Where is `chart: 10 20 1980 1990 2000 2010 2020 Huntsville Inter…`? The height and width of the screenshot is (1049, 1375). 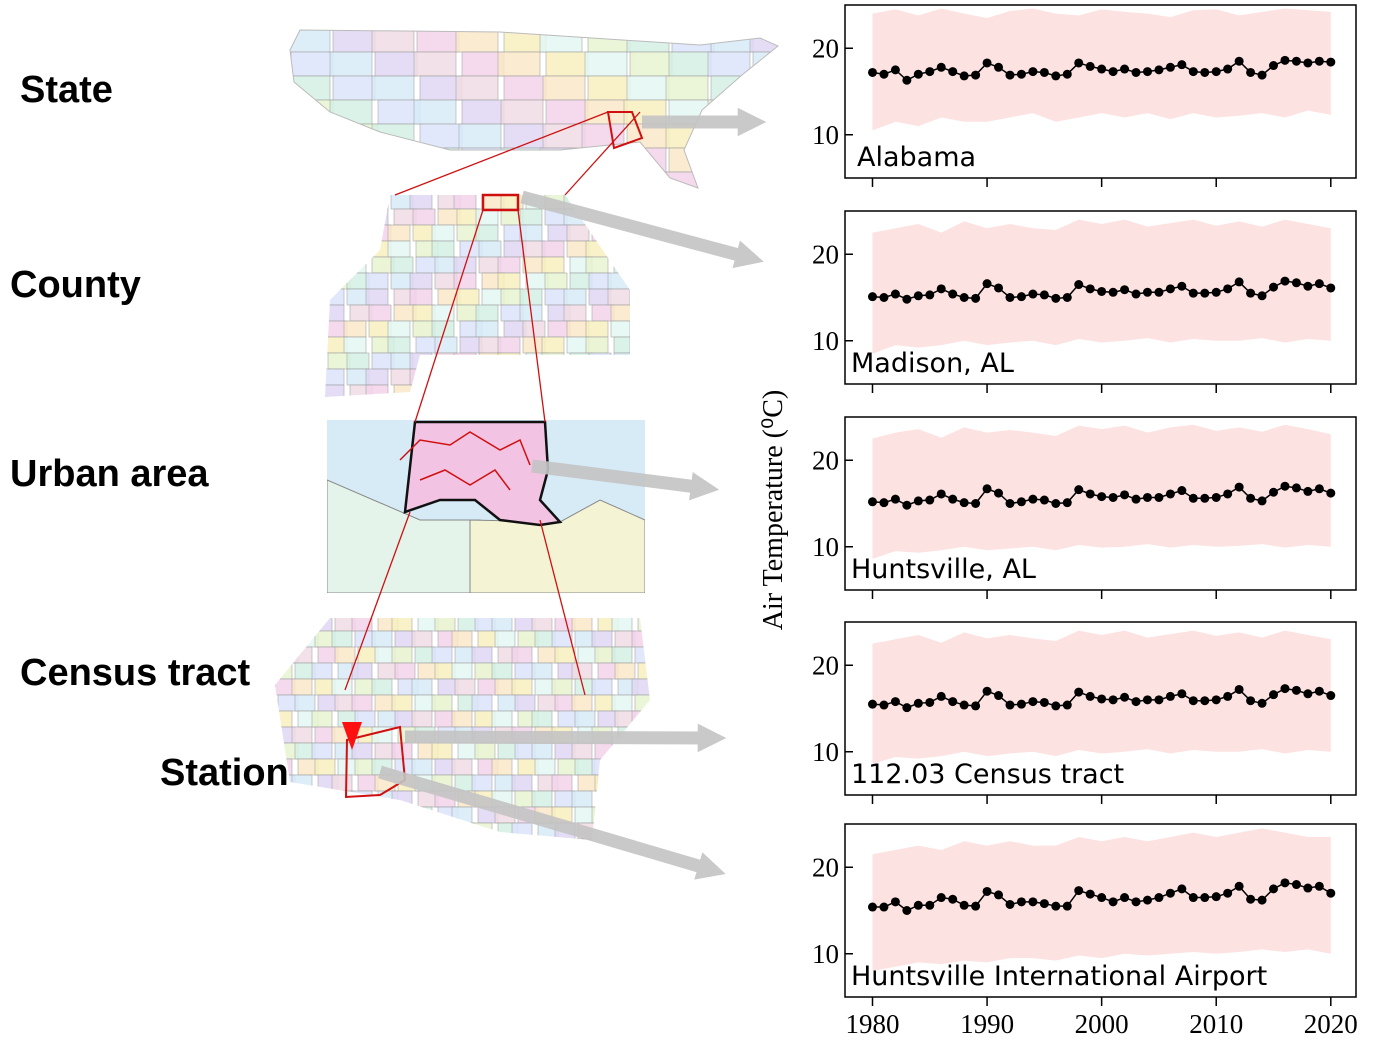 chart: 10 20 1980 1990 2000 2010 2020 Huntsville Inter… is located at coordinates (1085, 931).